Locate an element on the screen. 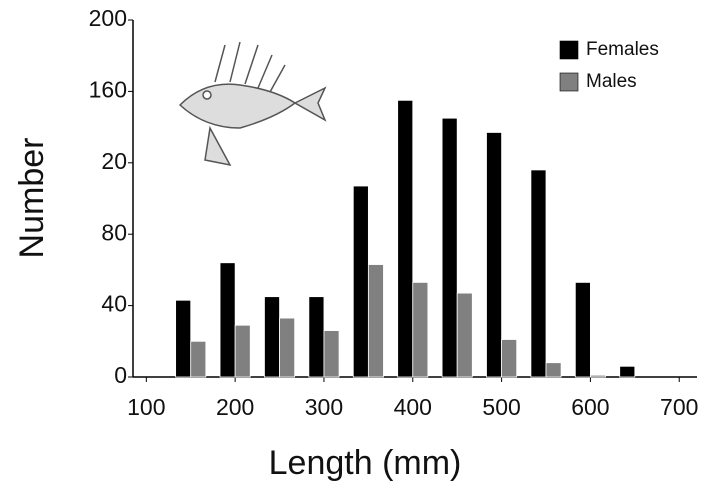  x-tick-label: 700 is located at coordinates (679, 407).